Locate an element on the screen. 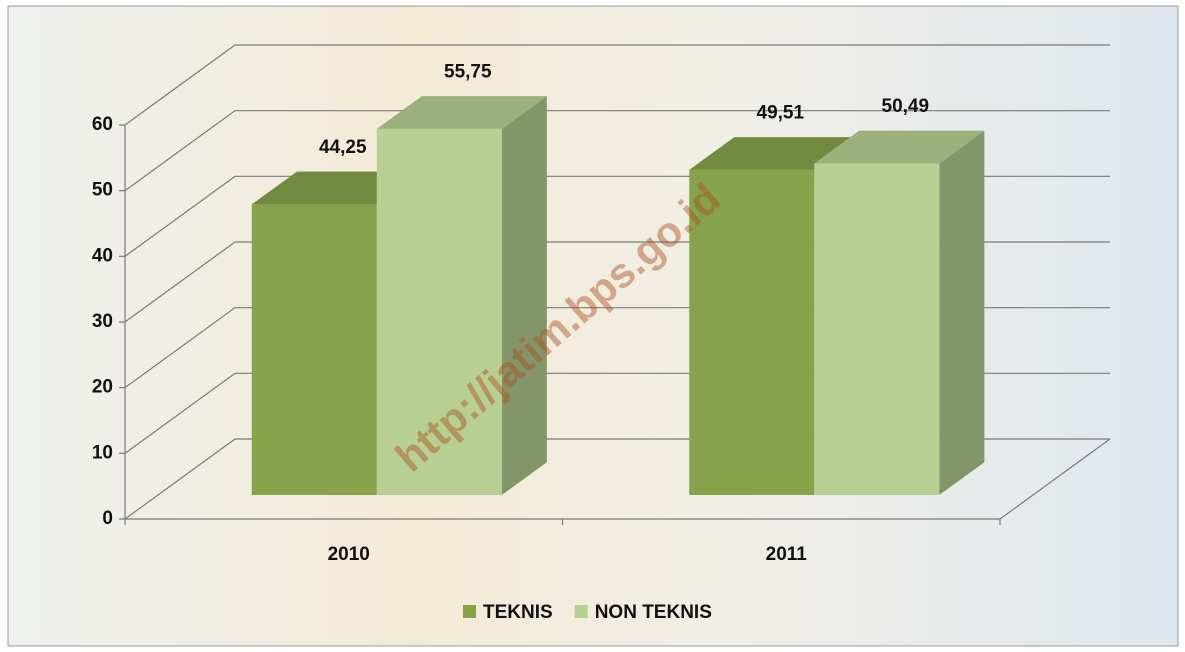 This screenshot has height=652, width=1185. value-label: 55,75 is located at coordinates (468, 72).